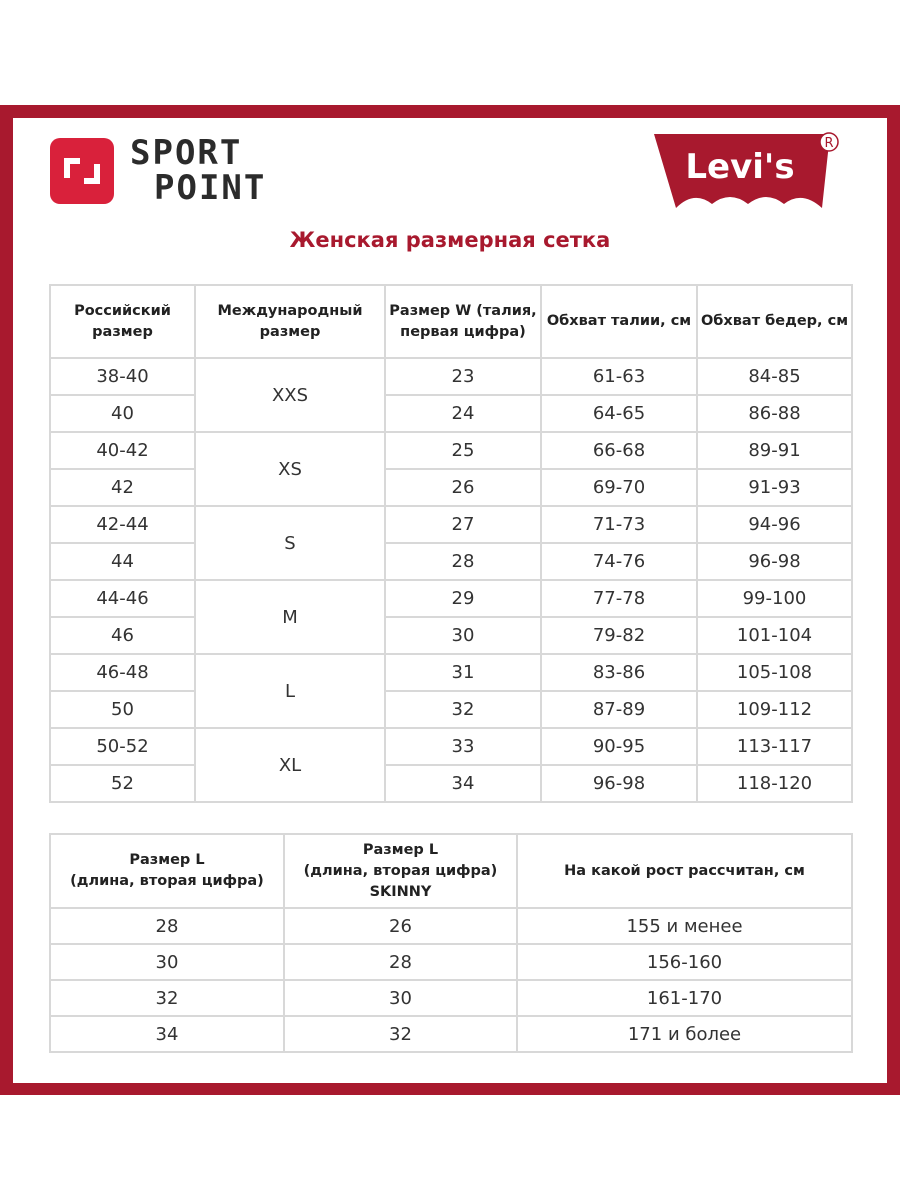 Image resolution: width=900 pixels, height=1200 pixels. I want to click on waist-cell: 71-73, so click(619, 524).